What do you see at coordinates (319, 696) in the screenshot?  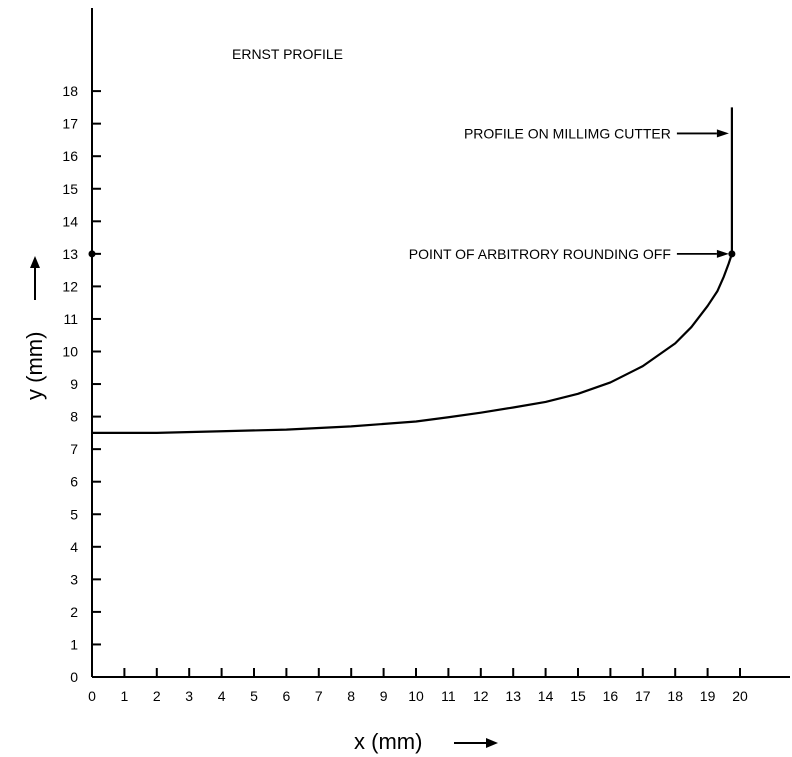 I see `x-tick-label: 7` at bounding box center [319, 696].